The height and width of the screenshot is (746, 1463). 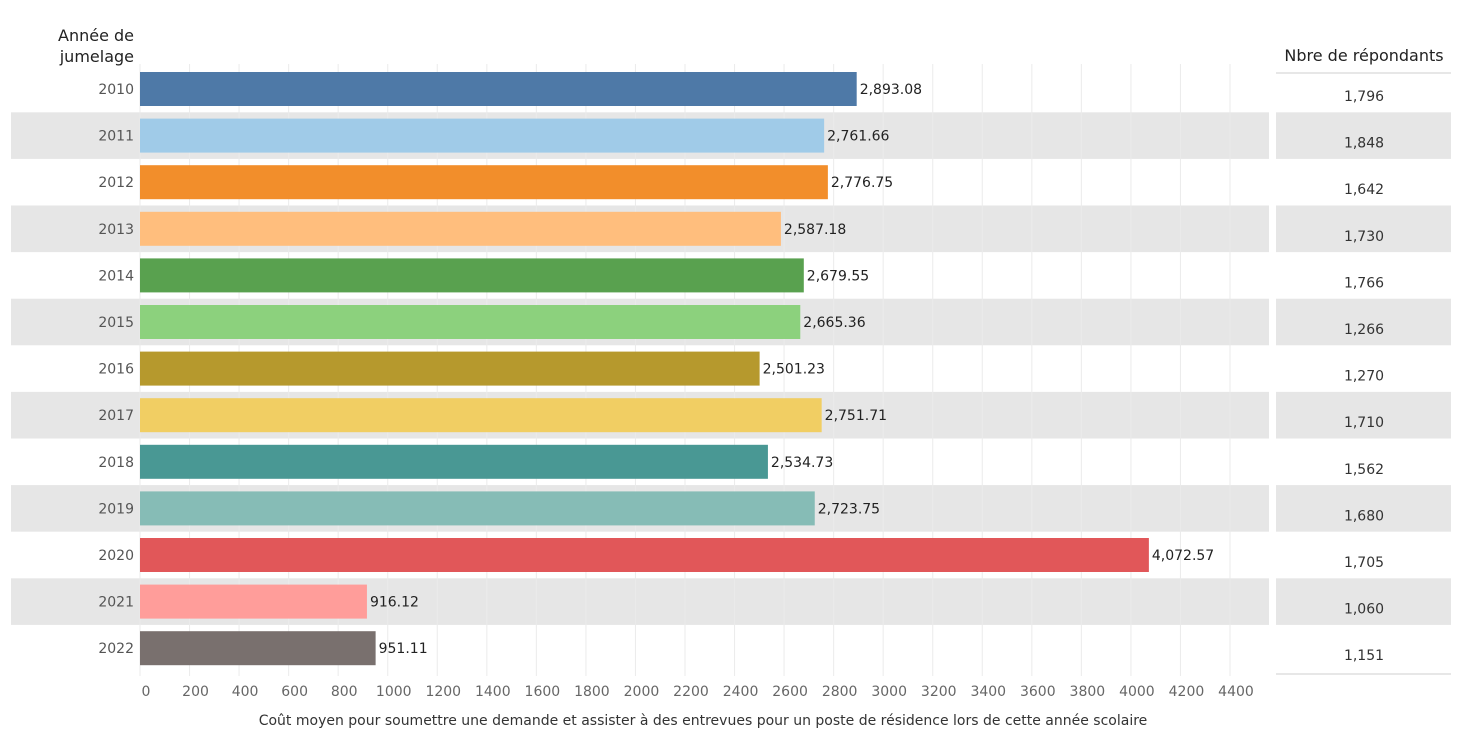 What do you see at coordinates (450, 368) in the screenshot?
I see `bar-2016` at bounding box center [450, 368].